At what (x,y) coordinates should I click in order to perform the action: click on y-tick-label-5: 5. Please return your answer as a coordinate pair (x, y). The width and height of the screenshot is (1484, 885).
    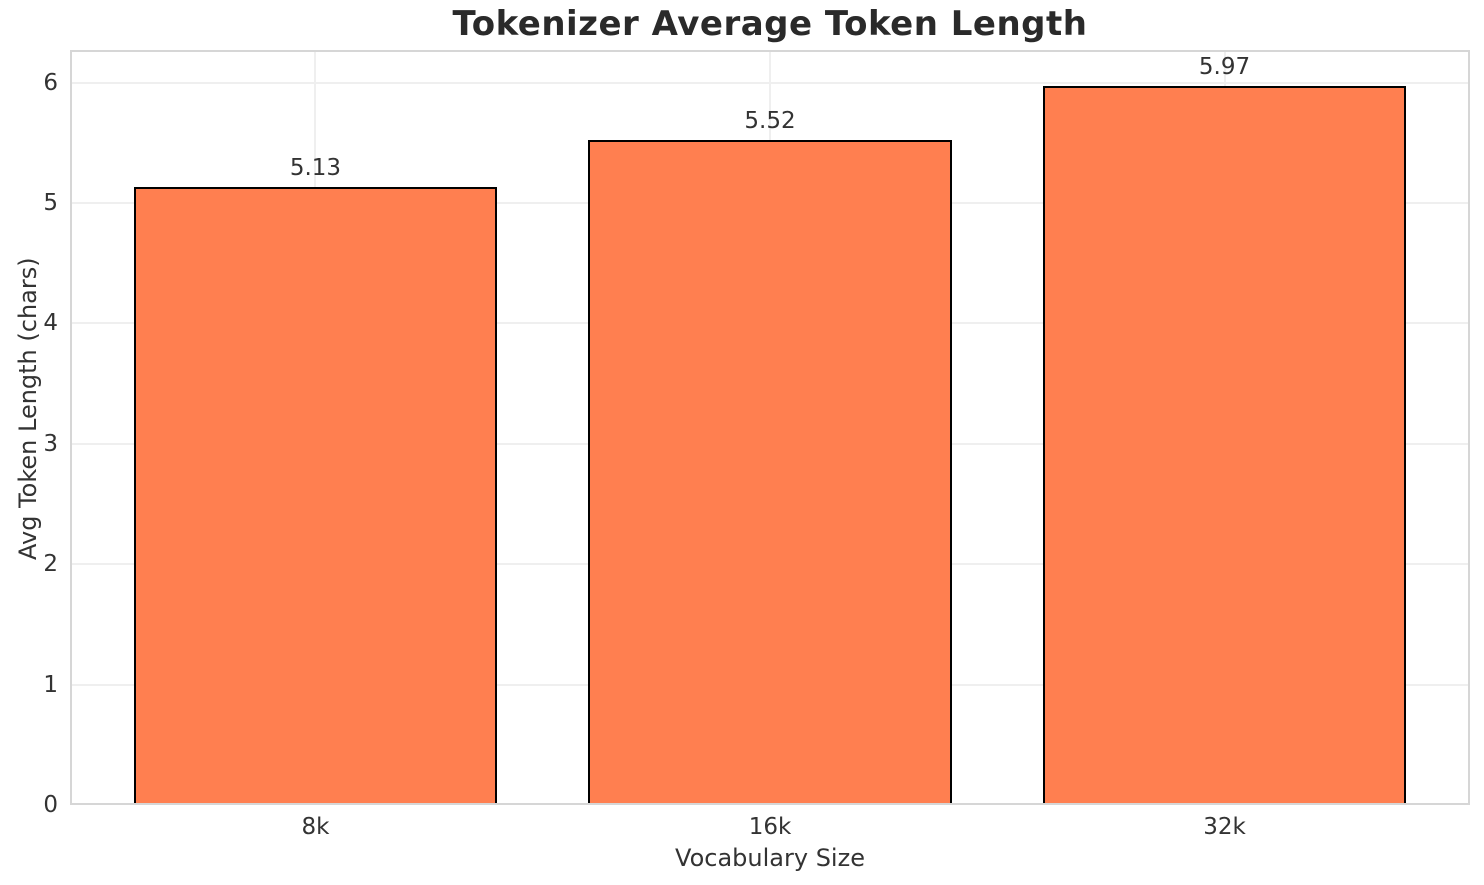
    Looking at the image, I should click on (50, 202).